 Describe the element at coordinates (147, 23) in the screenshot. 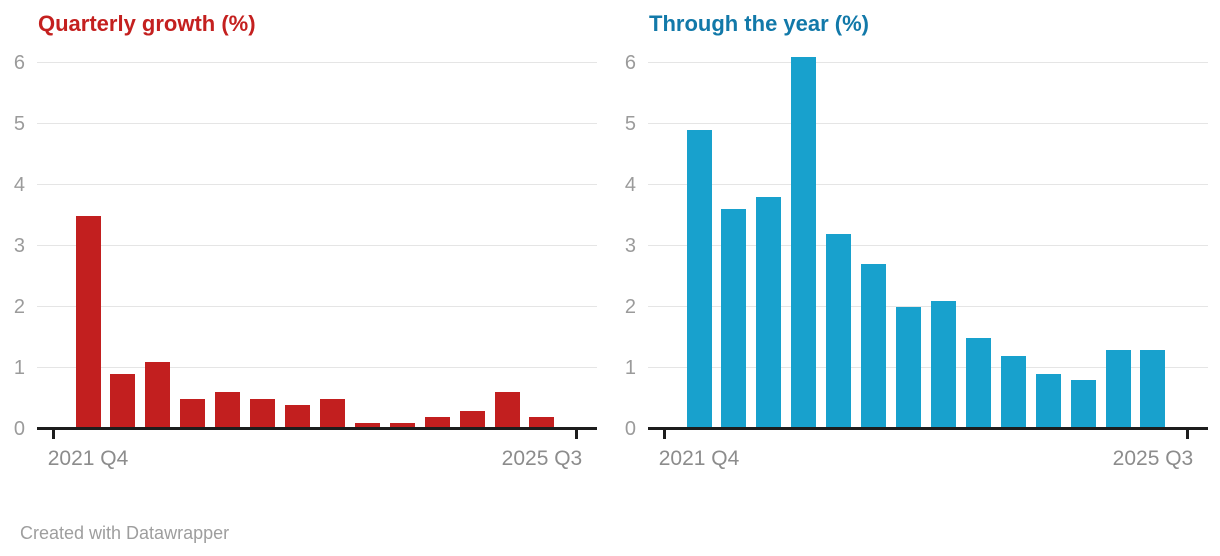

I see `chart-title-quarterly-growth: Quarterly growth (%)` at that location.